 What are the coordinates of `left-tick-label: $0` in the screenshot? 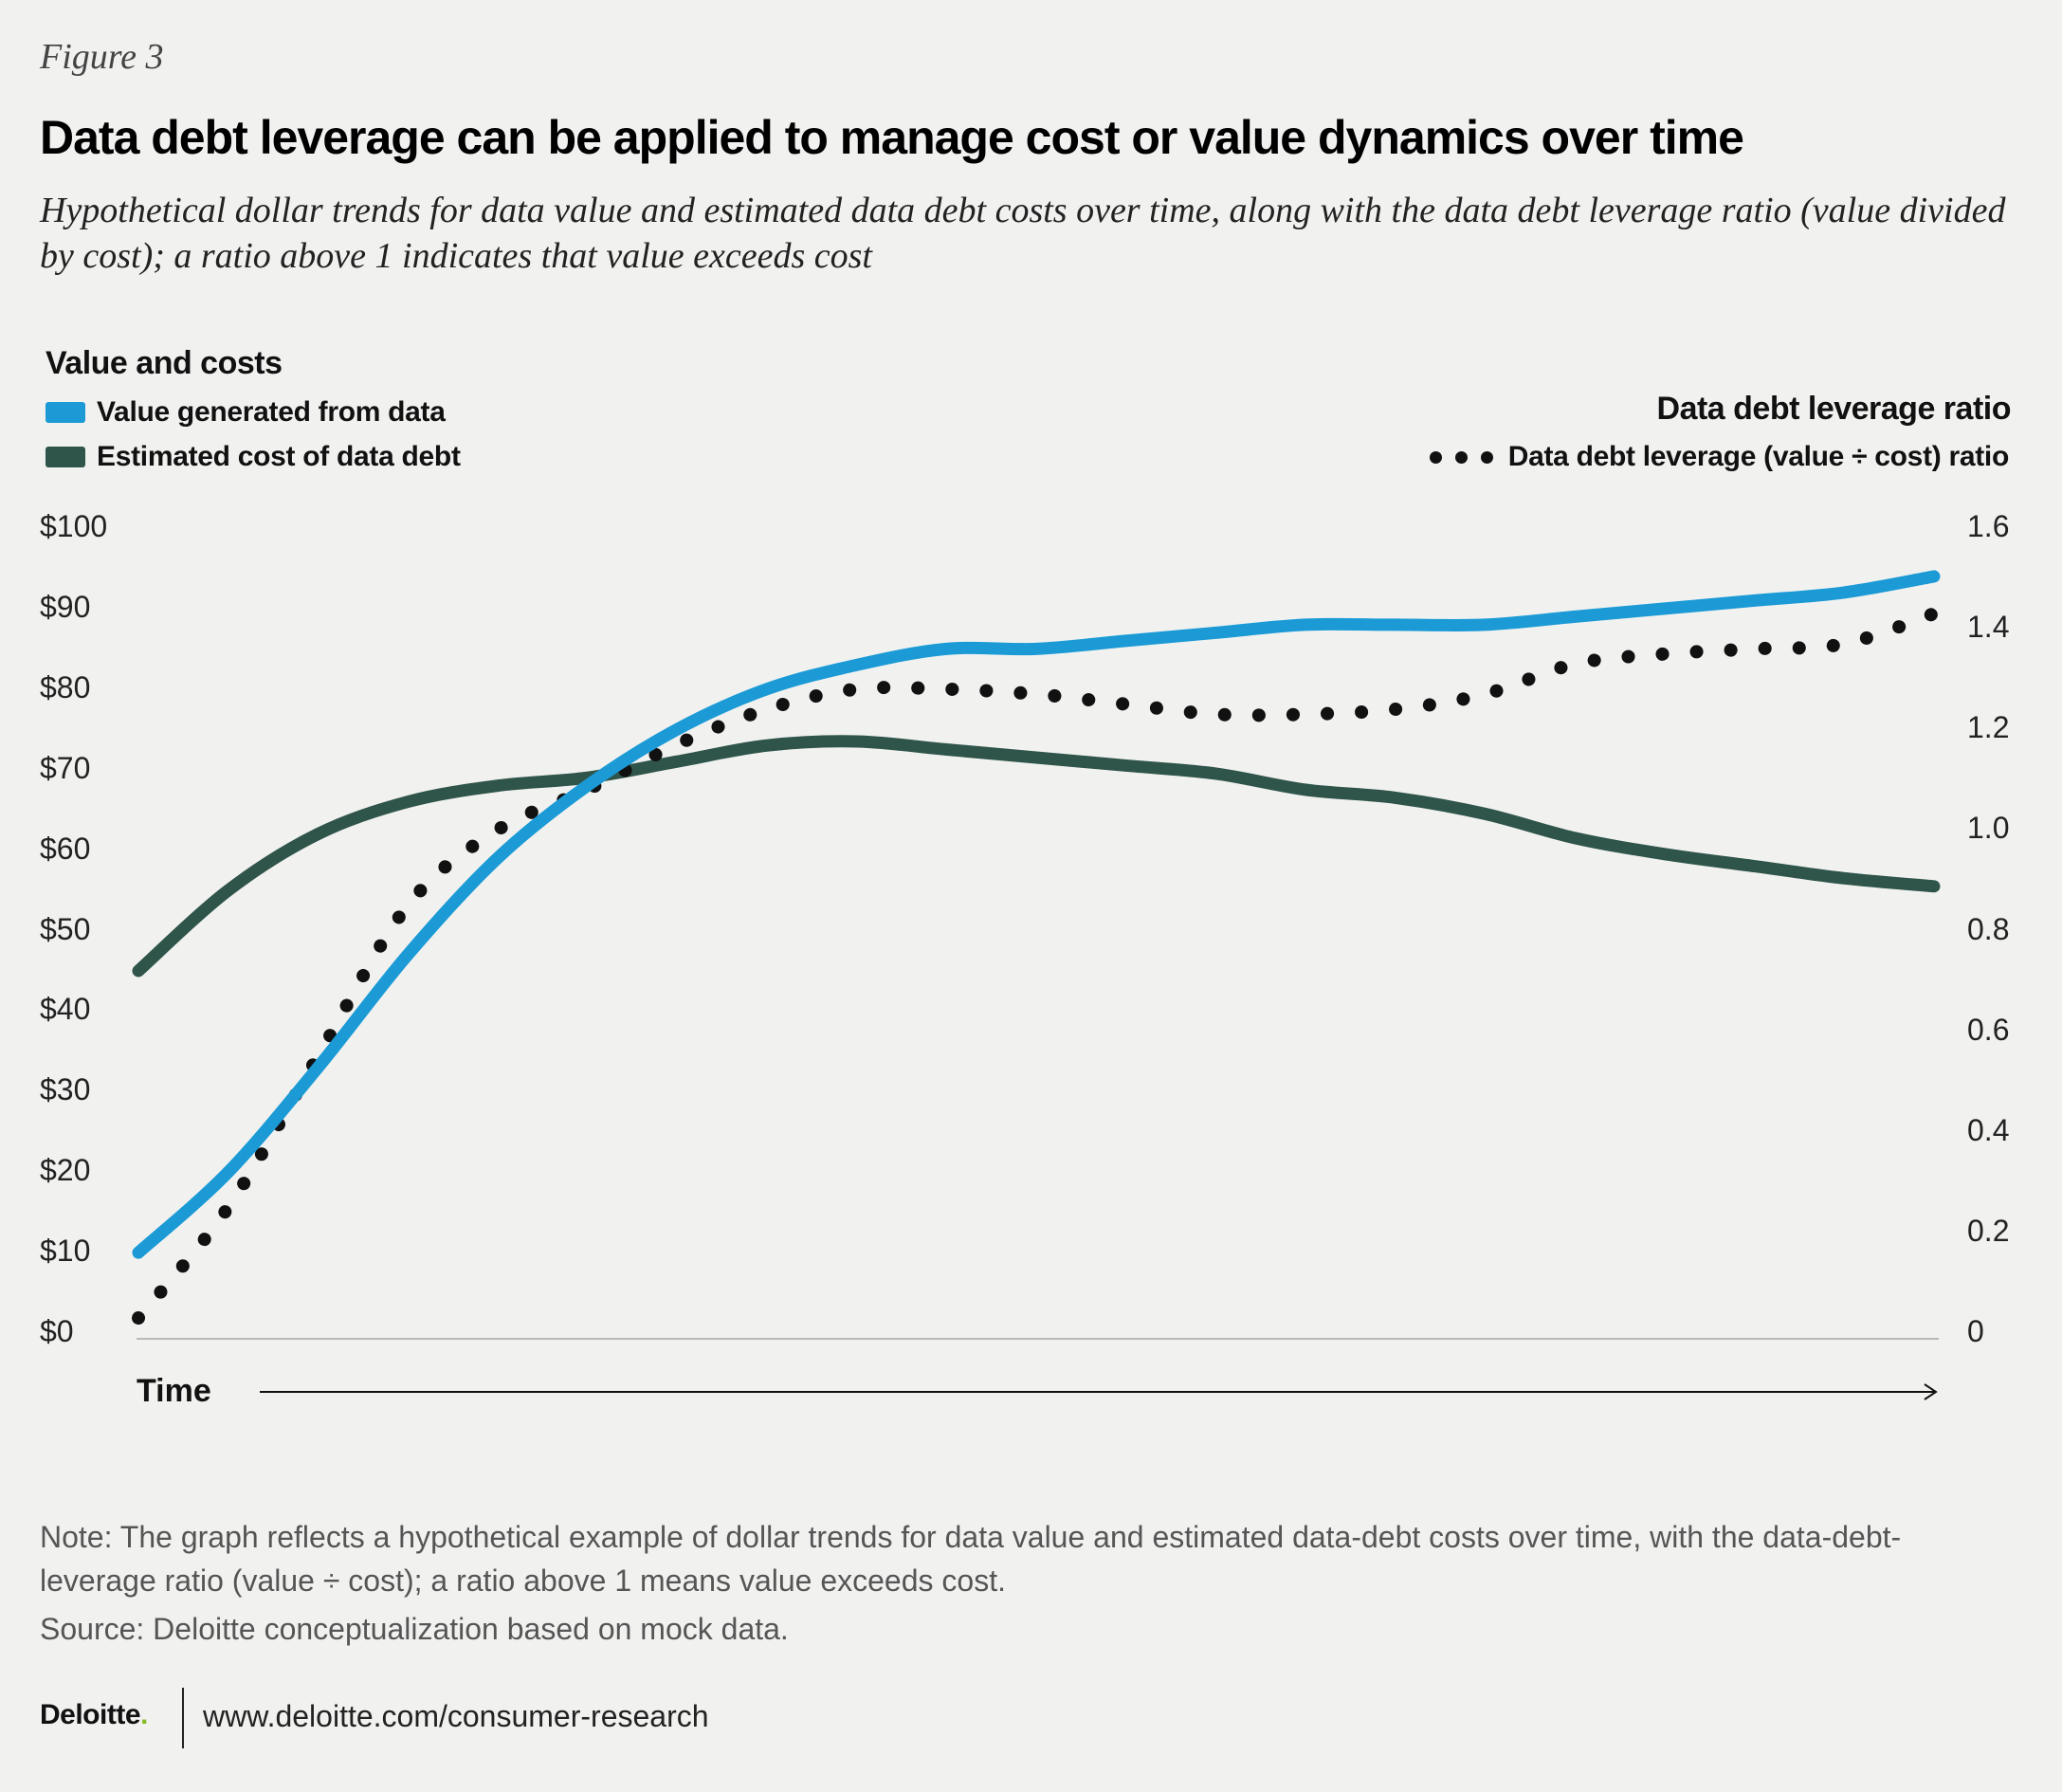 It's located at (57, 1331).